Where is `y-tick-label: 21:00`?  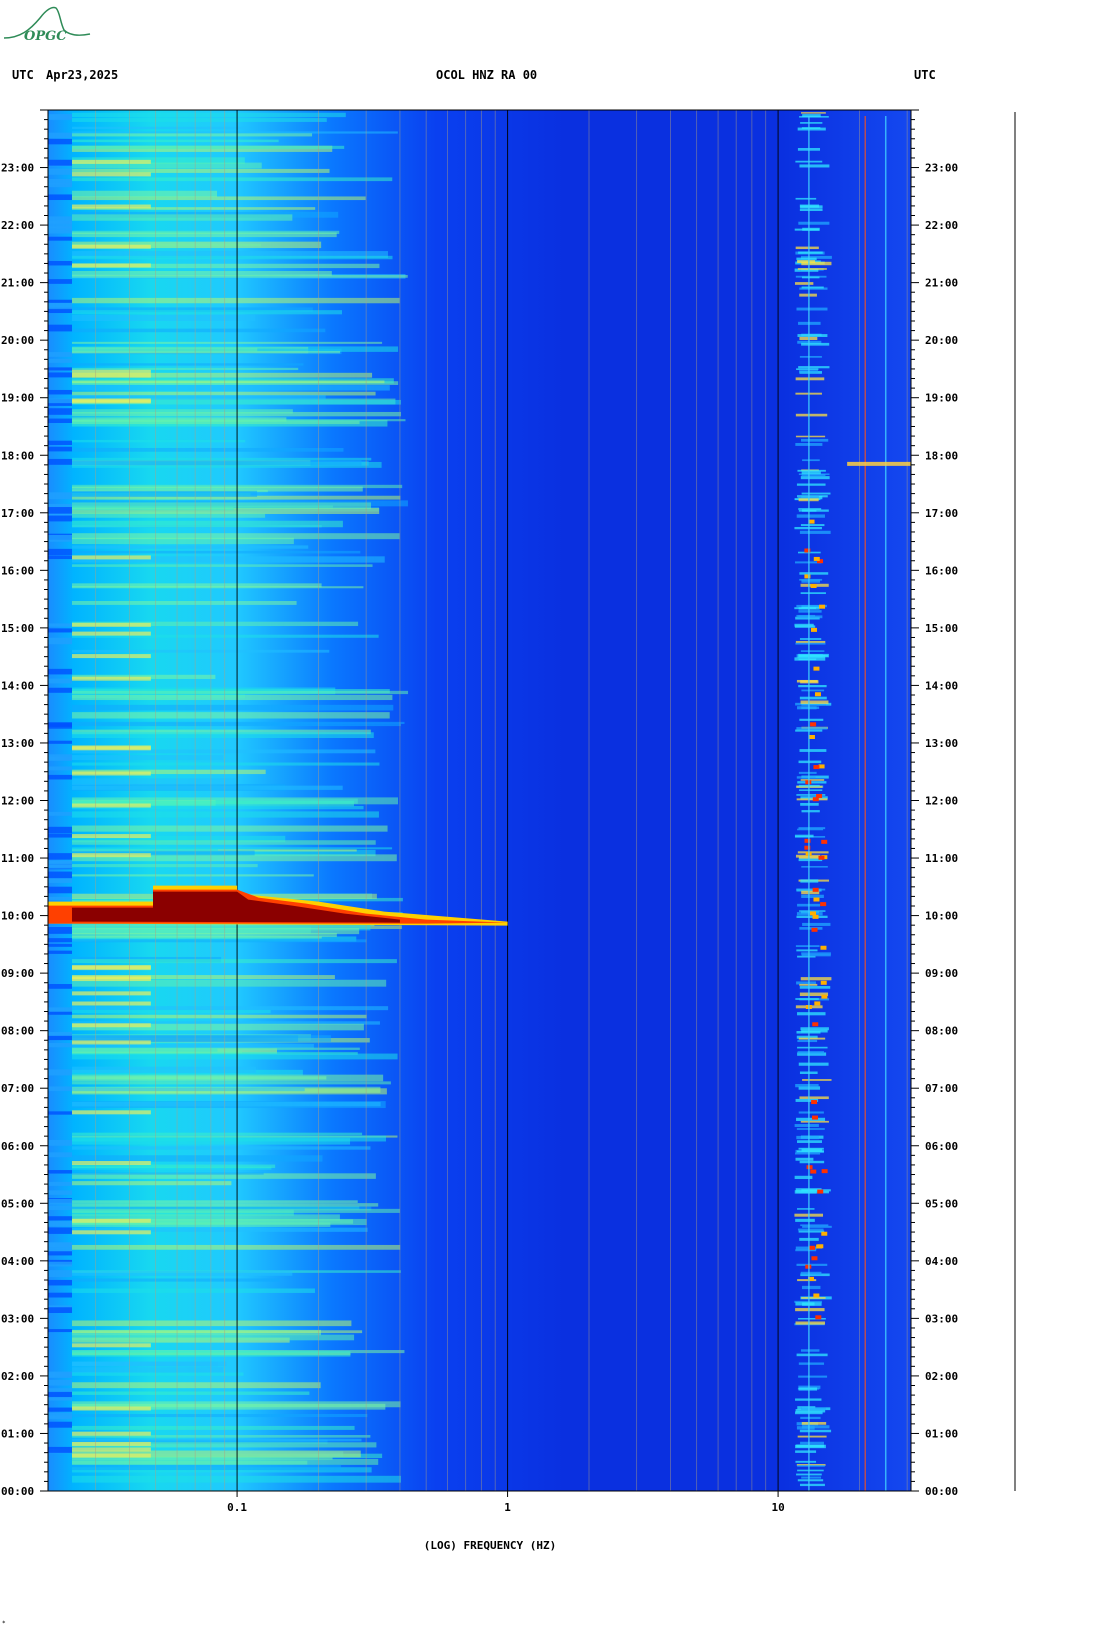 y-tick-label: 21:00 is located at coordinates (17, 283).